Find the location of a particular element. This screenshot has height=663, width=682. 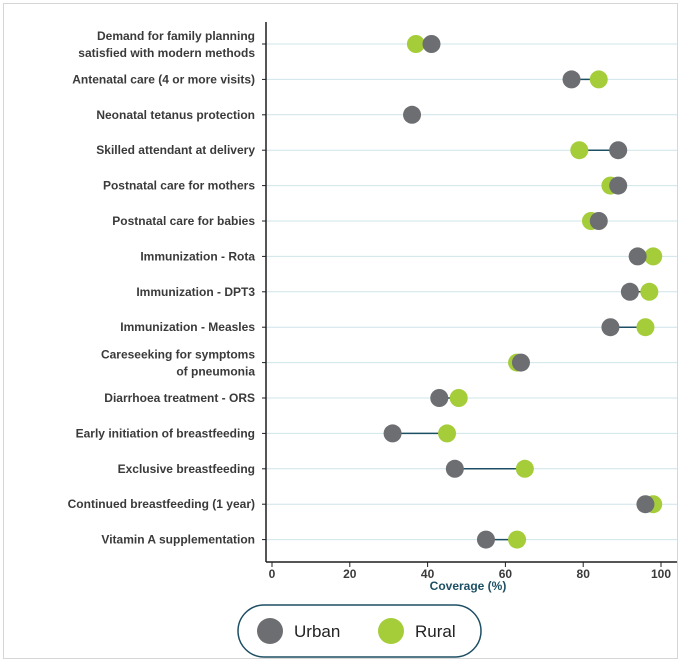

legend: Urban Rural is located at coordinates (359, 631).